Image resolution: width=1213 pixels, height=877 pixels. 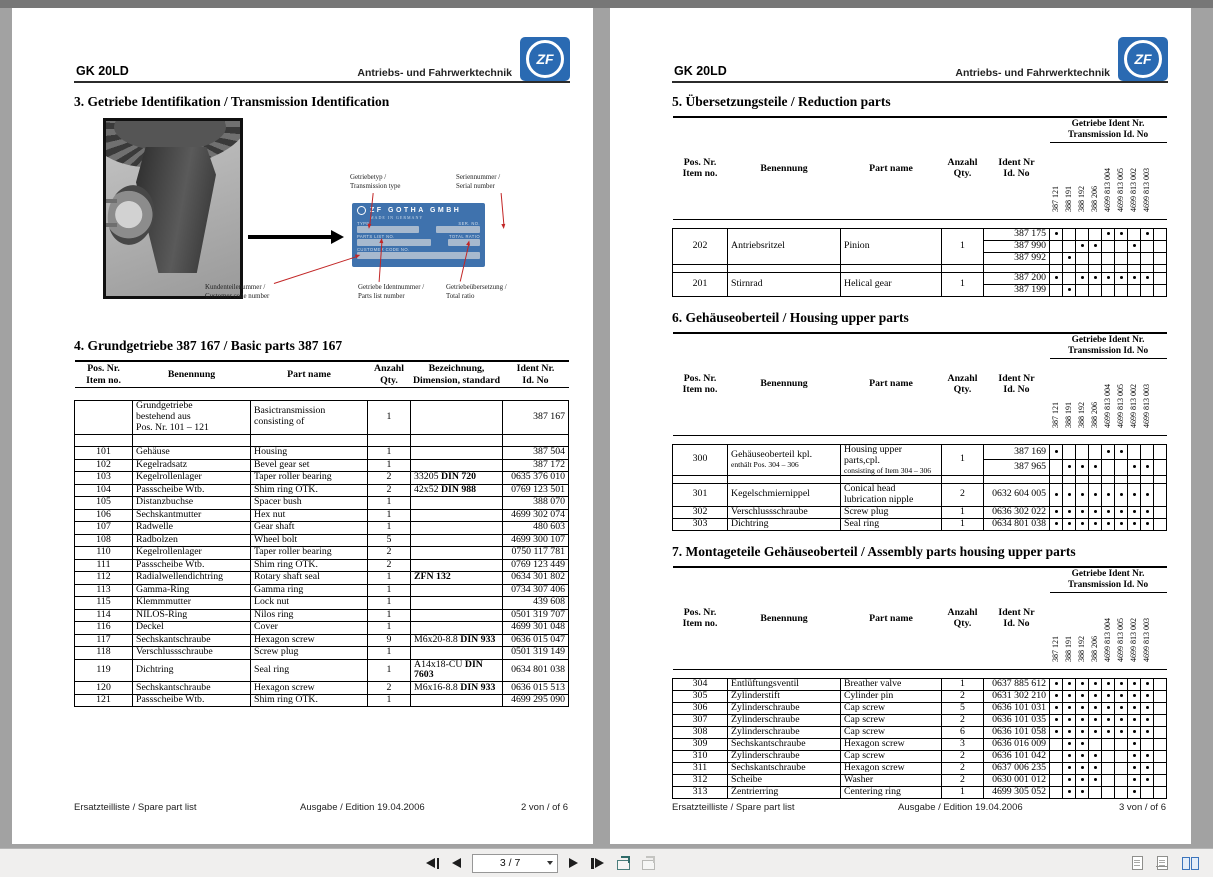 What do you see at coordinates (1162, 863) in the screenshot?
I see `continuous-layout-button` at bounding box center [1162, 863].